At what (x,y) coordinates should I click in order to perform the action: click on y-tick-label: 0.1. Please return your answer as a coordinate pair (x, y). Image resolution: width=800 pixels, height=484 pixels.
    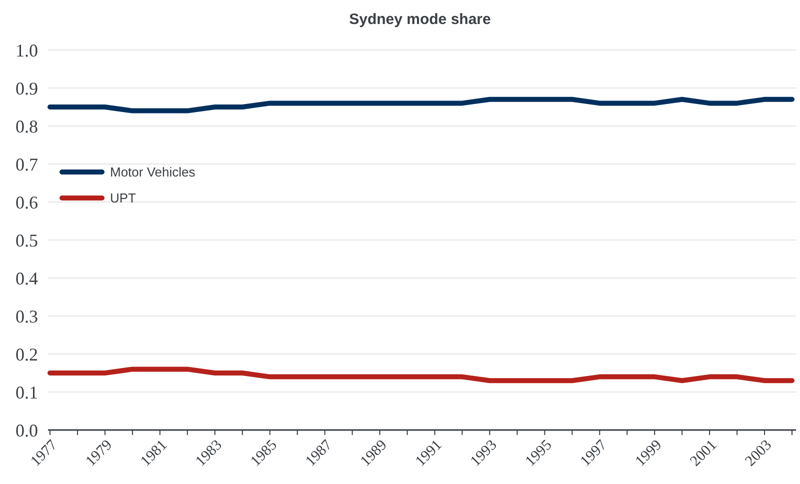
    Looking at the image, I should click on (27, 392).